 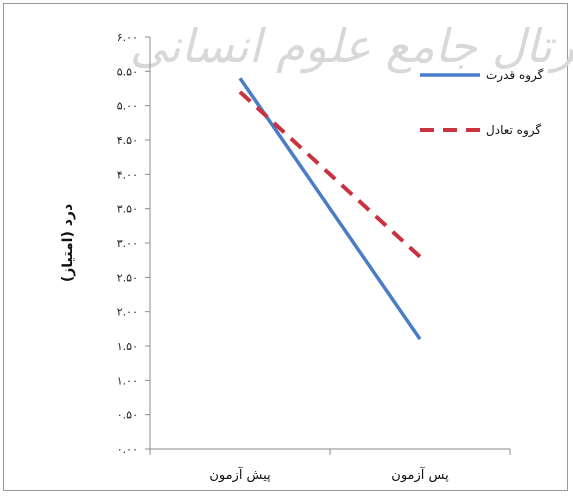 What do you see at coordinates (127, 415) in the screenshot?
I see `y-tick-label: ۰.۵۰` at bounding box center [127, 415].